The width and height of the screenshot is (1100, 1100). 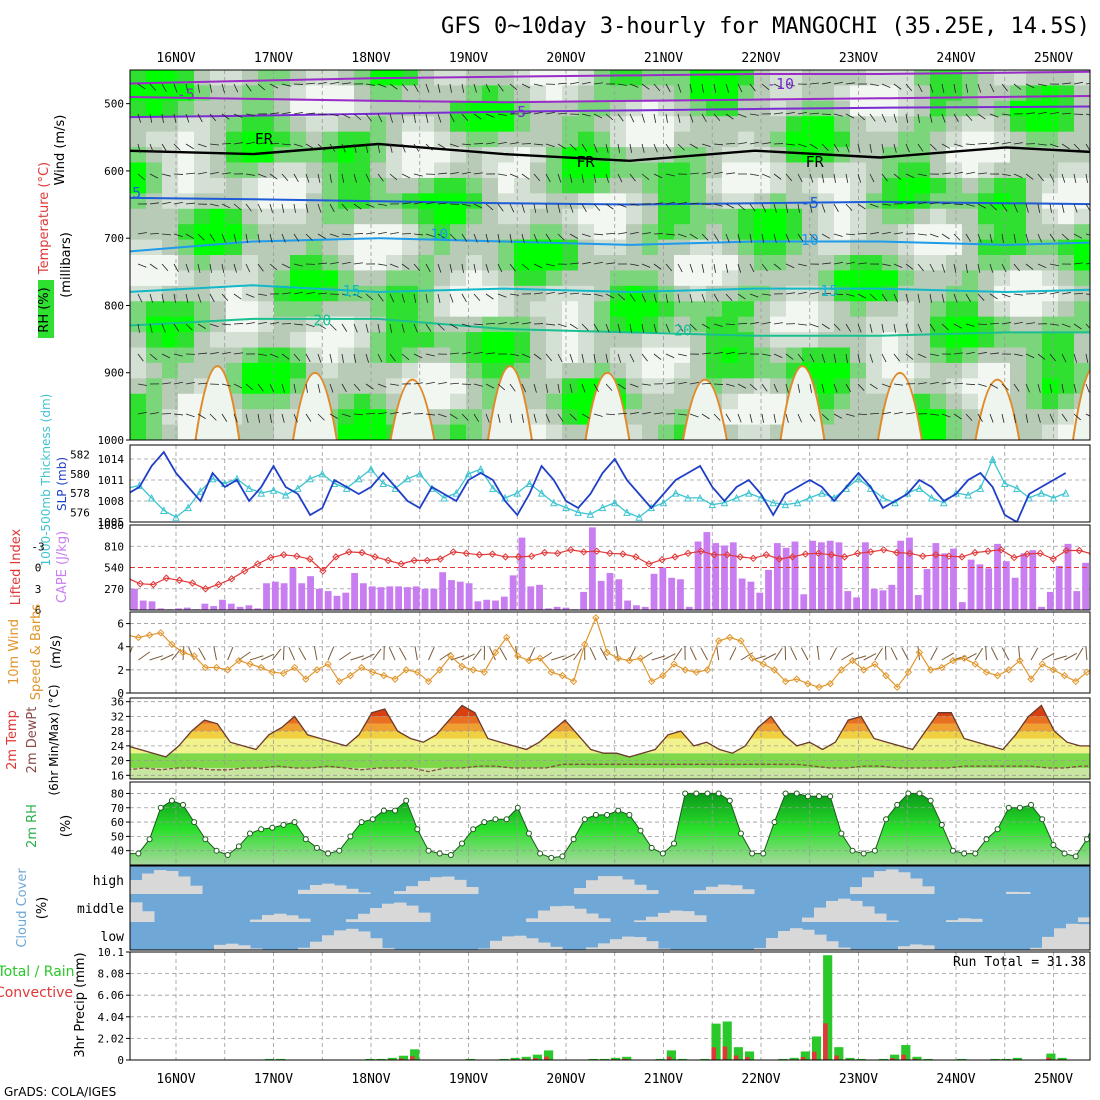 What do you see at coordinates (815, 162) in the screenshot?
I see `isotherm-label: FR` at bounding box center [815, 162].